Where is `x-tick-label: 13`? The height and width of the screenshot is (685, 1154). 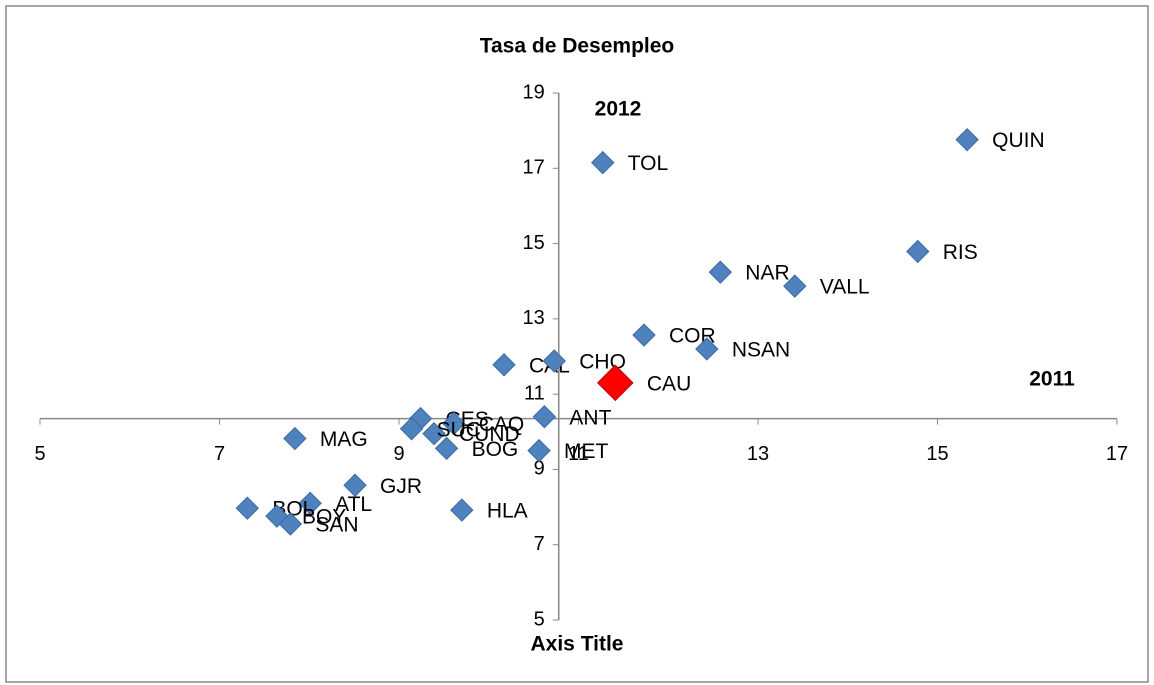 x-tick-label: 13 is located at coordinates (758, 454).